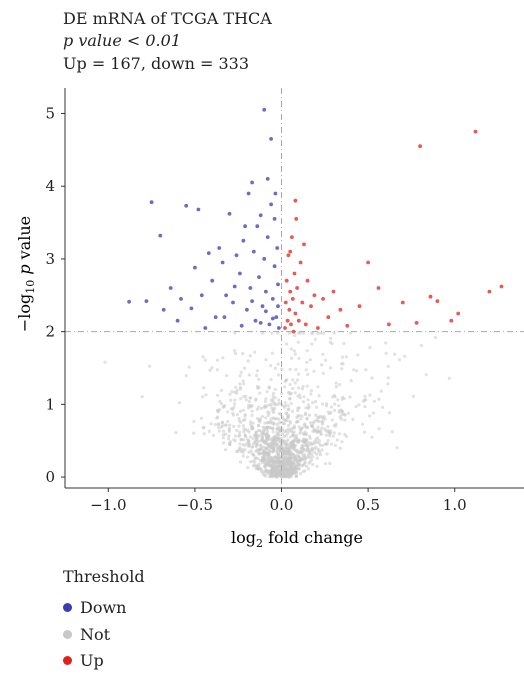  Describe the element at coordinates (67, 607) in the screenshot. I see `legend-dot-down` at that location.